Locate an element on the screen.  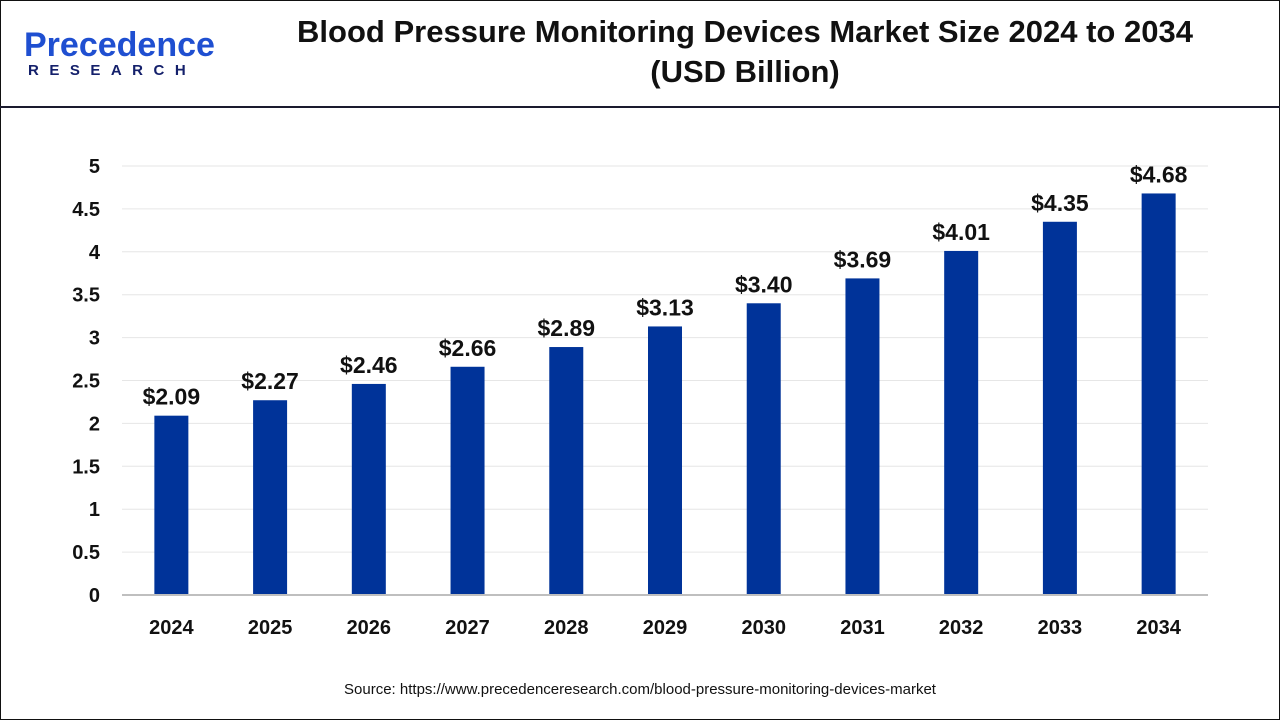
x-tick-label: 2032 is located at coordinates (961, 628).